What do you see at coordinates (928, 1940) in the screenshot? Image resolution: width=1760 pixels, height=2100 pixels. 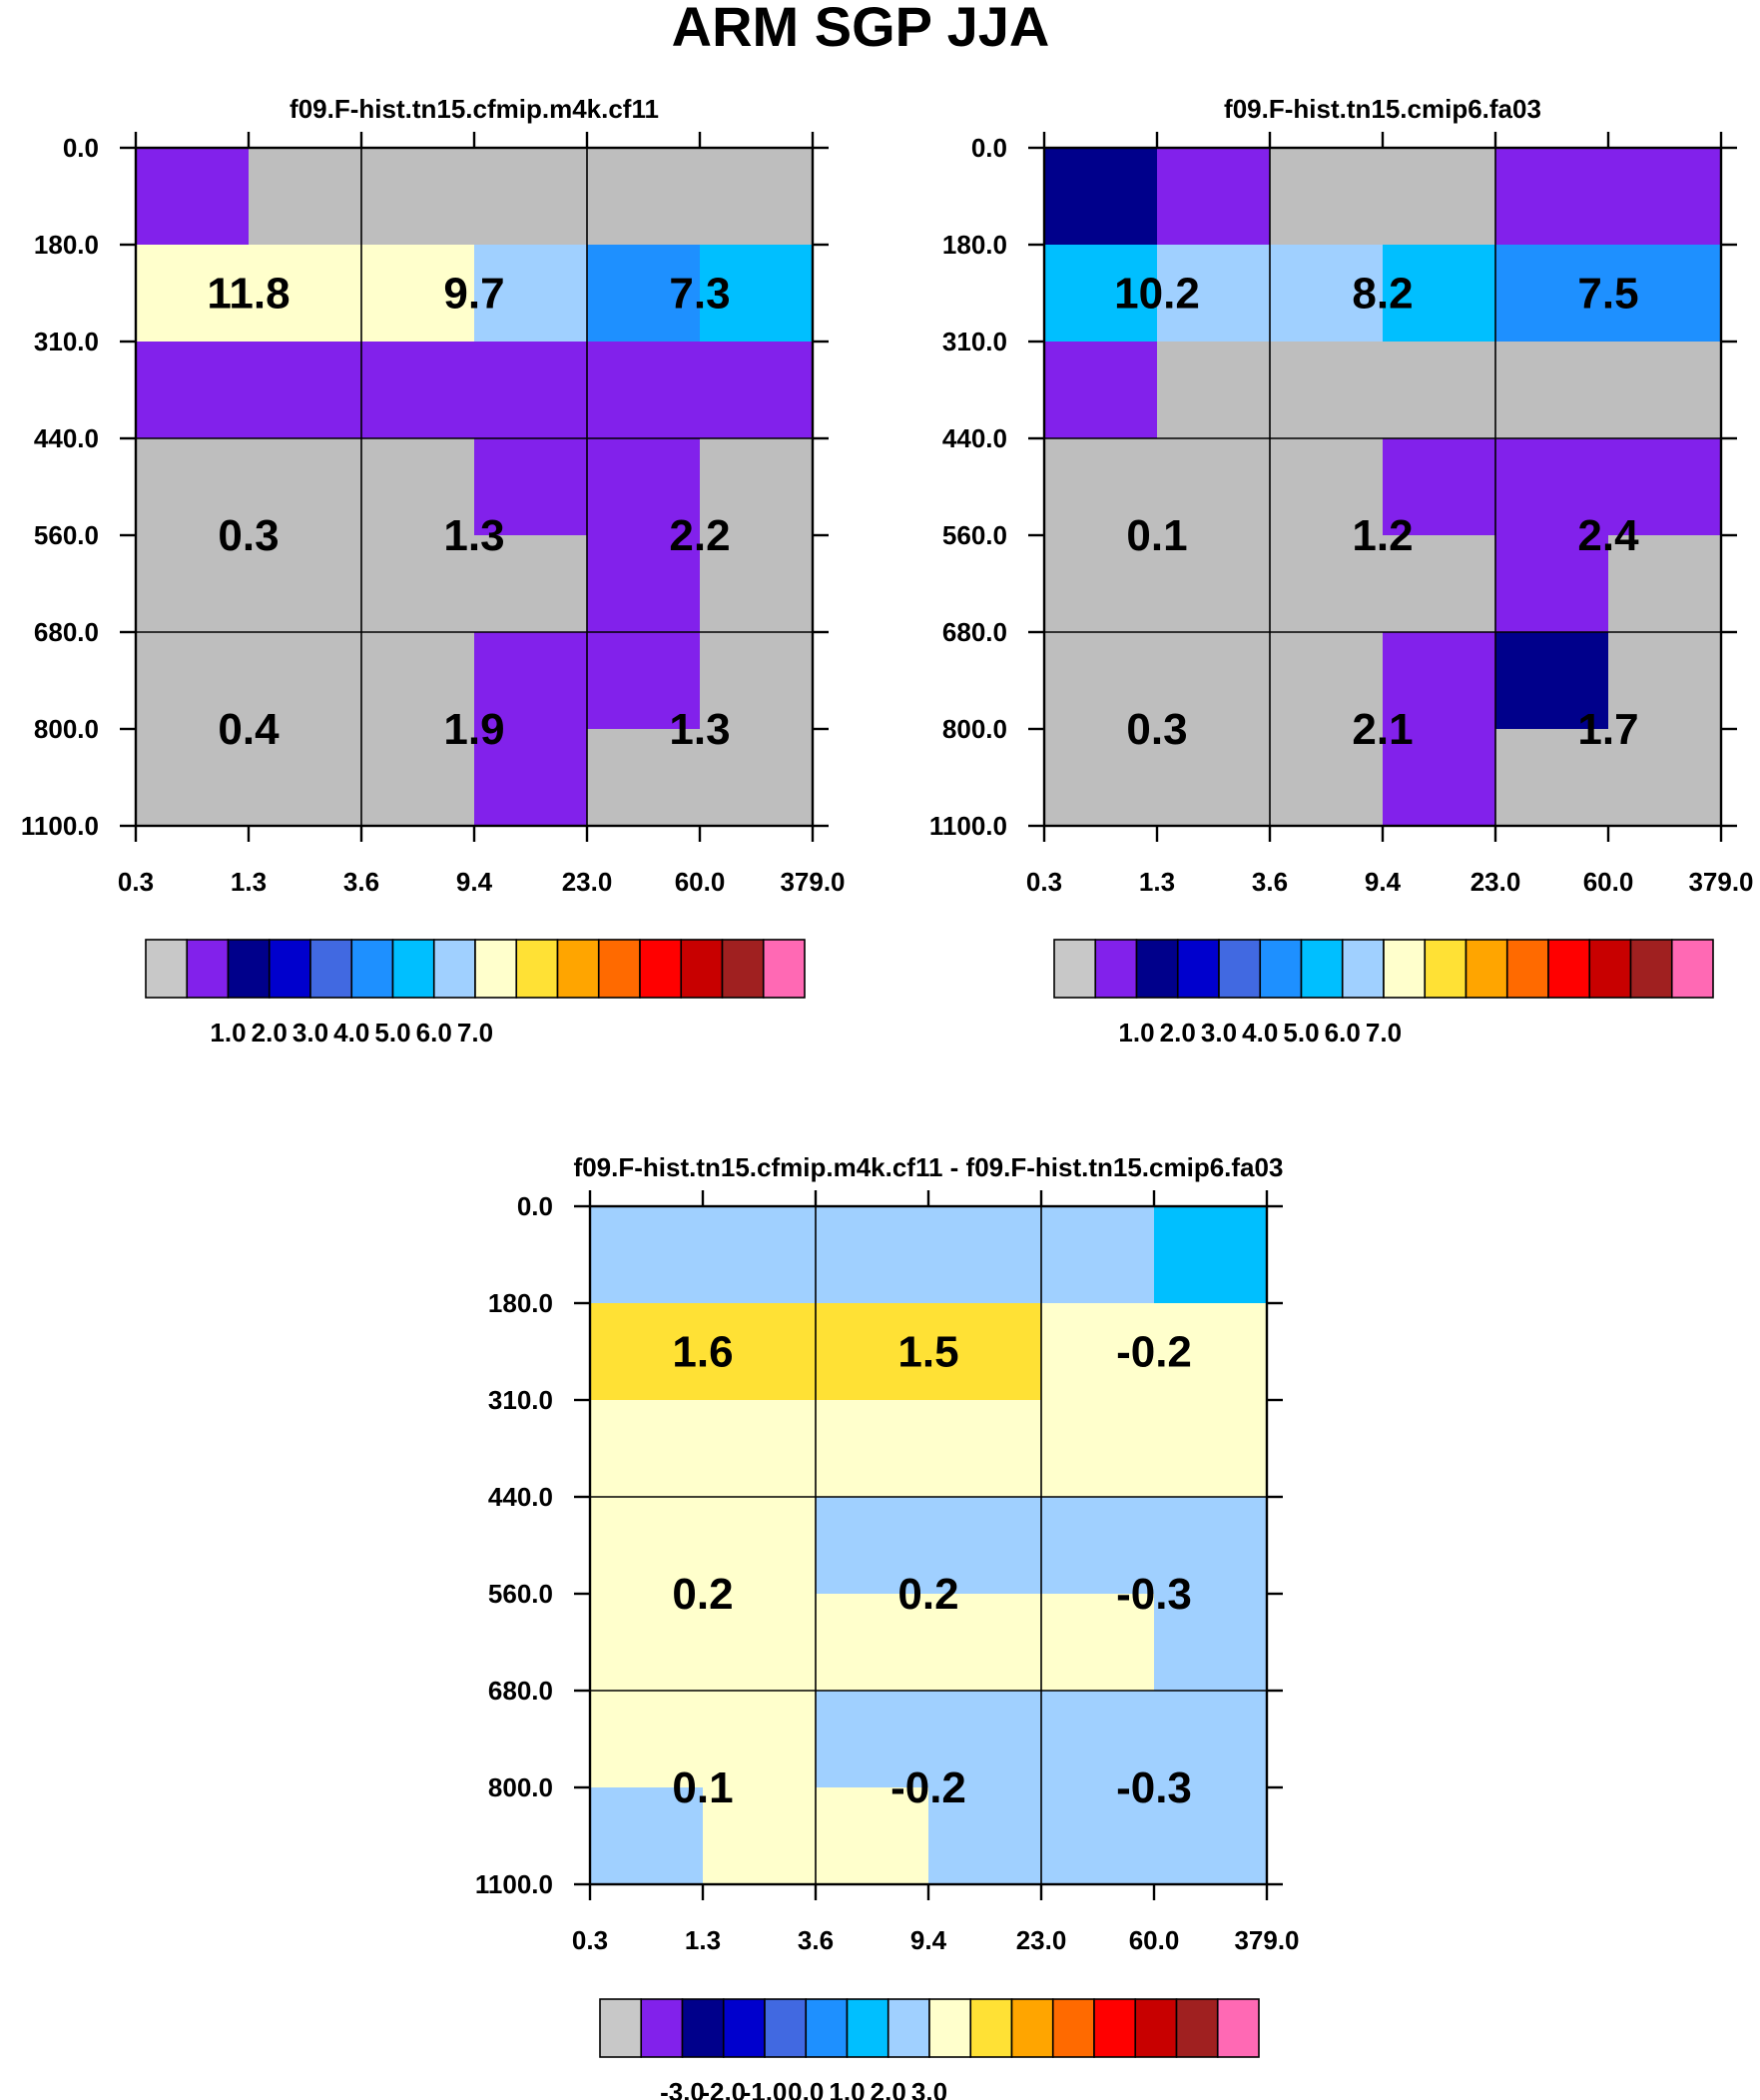 I see `x-tick-label: 9.4` at bounding box center [928, 1940].